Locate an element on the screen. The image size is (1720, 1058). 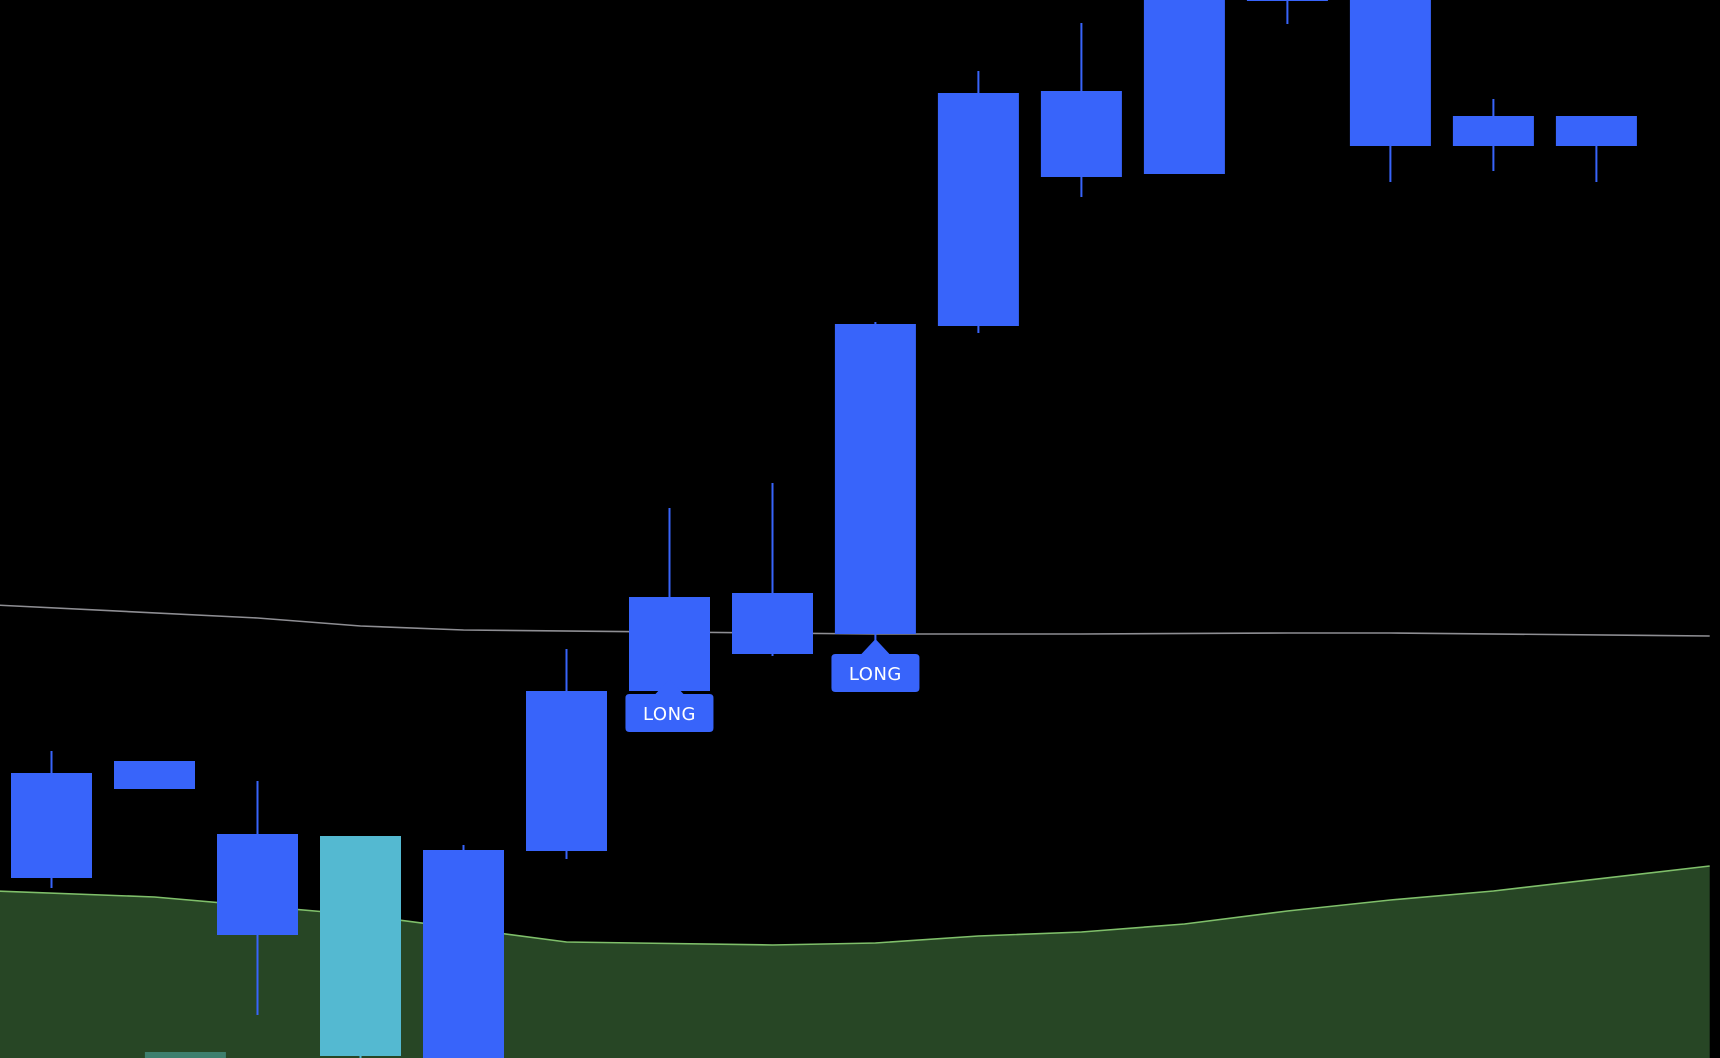
signal-marker-1: LONG is located at coordinates (875, 665).